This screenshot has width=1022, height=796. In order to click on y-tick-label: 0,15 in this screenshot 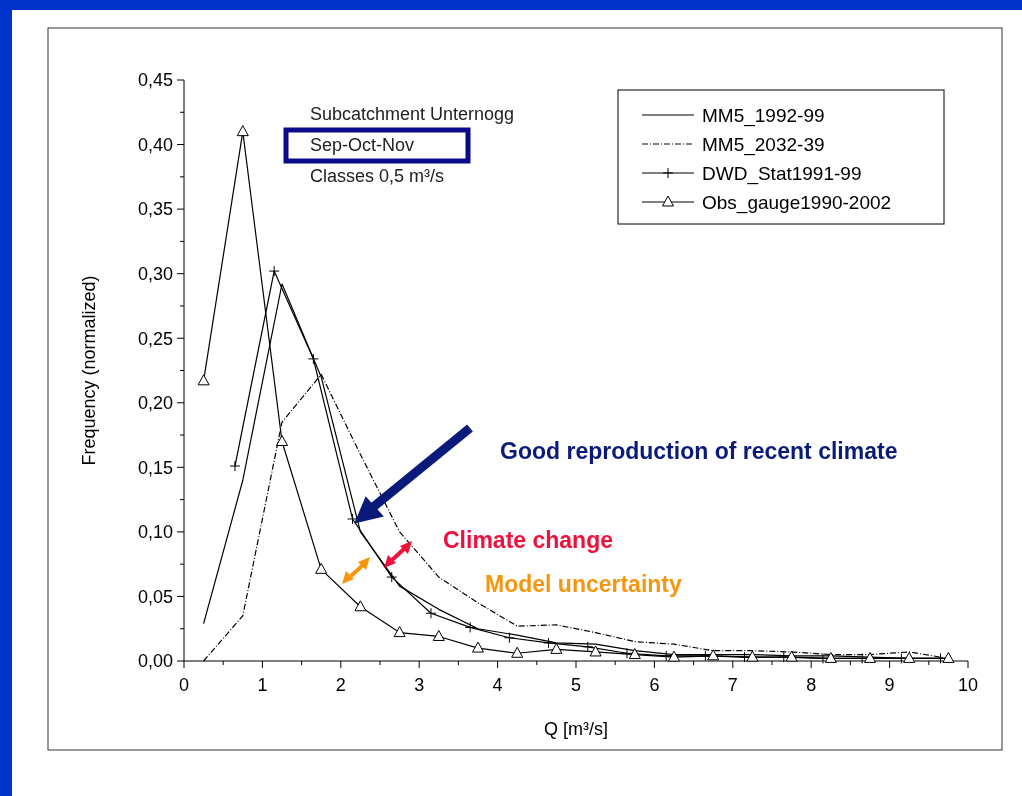, I will do `click(155, 467)`.